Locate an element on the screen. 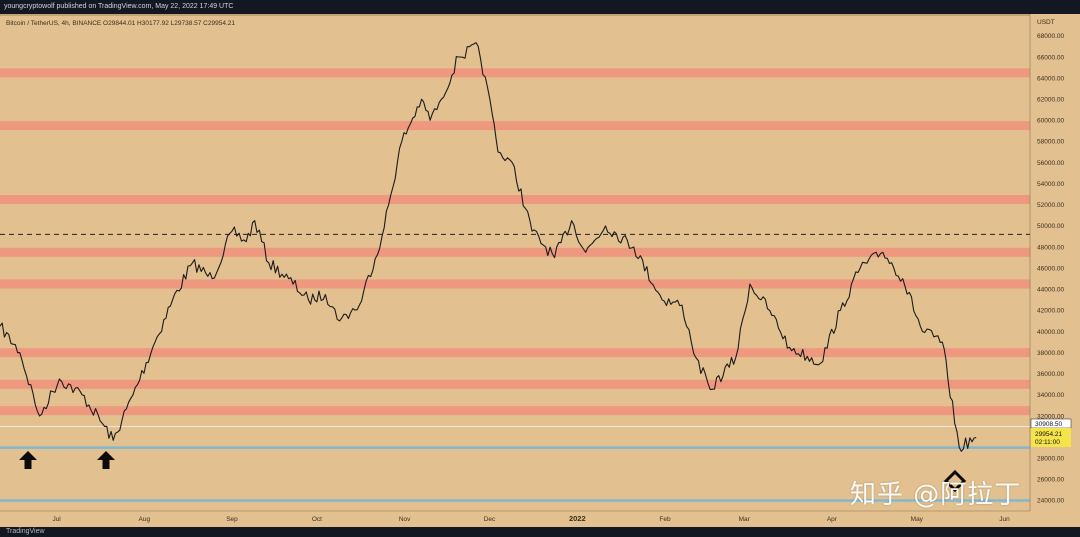 Image resolution: width=1080 pixels, height=537 pixels. y-tick-label-68000: 68000.00 is located at coordinates (1050, 36).